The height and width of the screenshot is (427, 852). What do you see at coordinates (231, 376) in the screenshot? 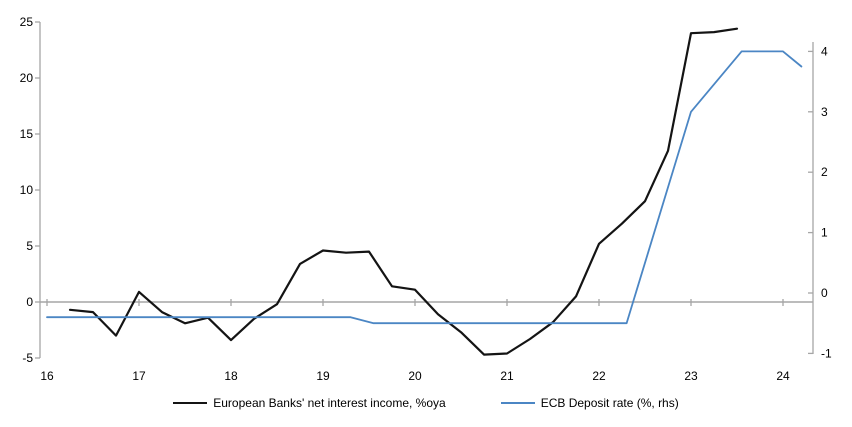
I see `x-axis-tick-label: 18` at bounding box center [231, 376].